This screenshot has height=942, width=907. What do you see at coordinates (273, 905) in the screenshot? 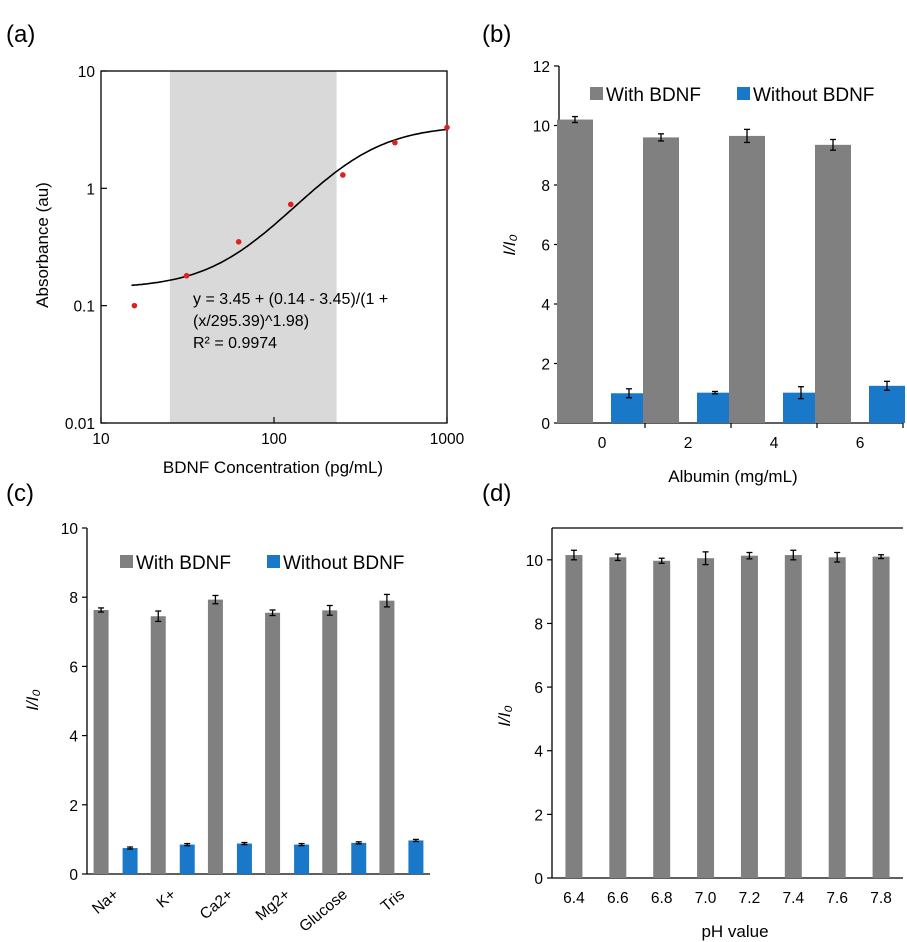
I see `x-tick-label: Mg2+` at bounding box center [273, 905].